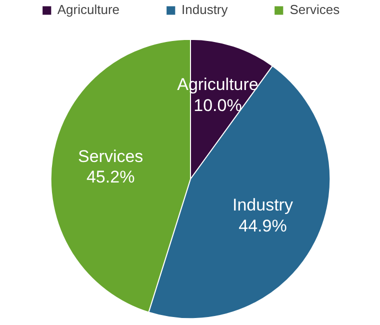  Describe the element at coordinates (263, 204) in the screenshot. I see `slice-label: Industry` at that location.